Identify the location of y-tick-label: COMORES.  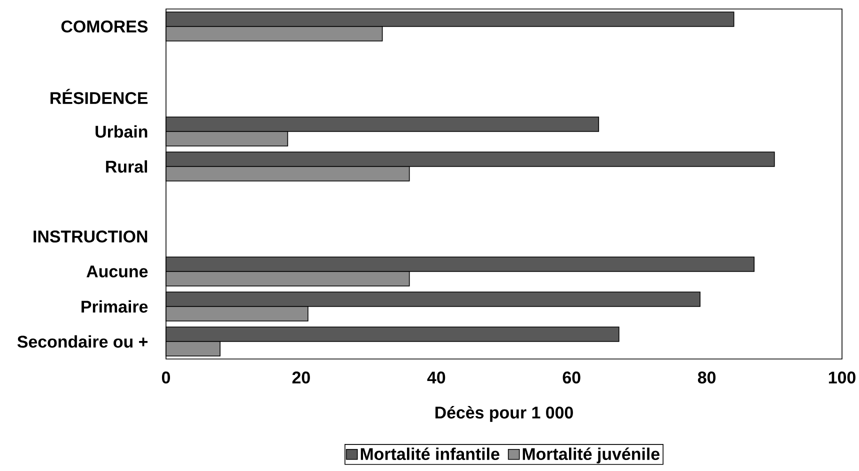
(104, 26).